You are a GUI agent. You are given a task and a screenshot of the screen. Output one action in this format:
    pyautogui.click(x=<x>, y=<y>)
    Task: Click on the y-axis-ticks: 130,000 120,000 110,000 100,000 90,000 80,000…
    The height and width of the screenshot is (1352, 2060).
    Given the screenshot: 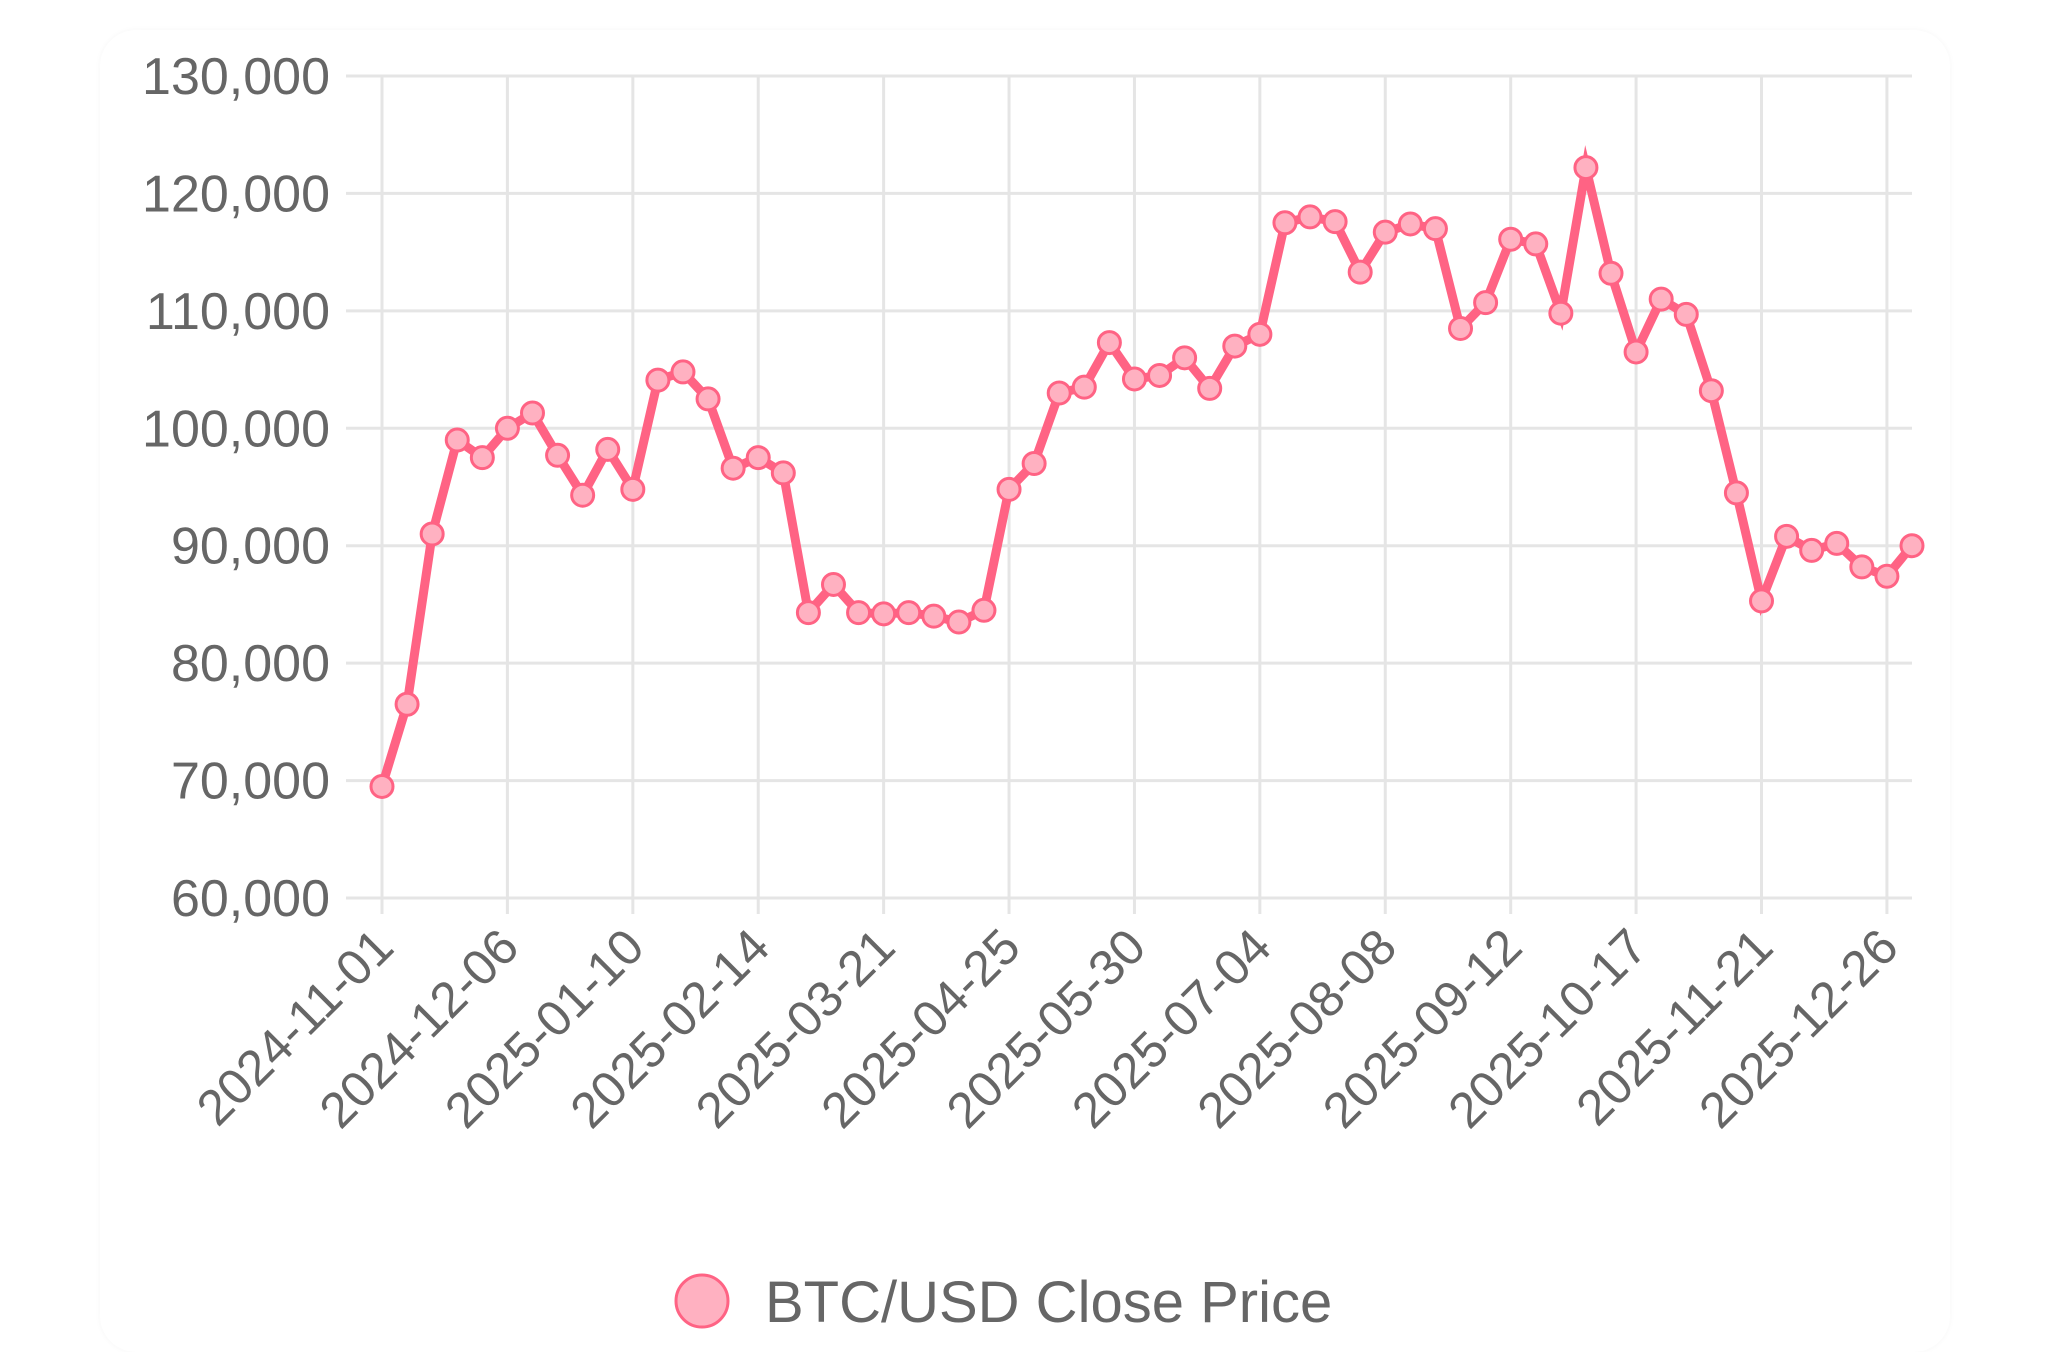 What is the action you would take?
    pyautogui.click(x=236, y=488)
    